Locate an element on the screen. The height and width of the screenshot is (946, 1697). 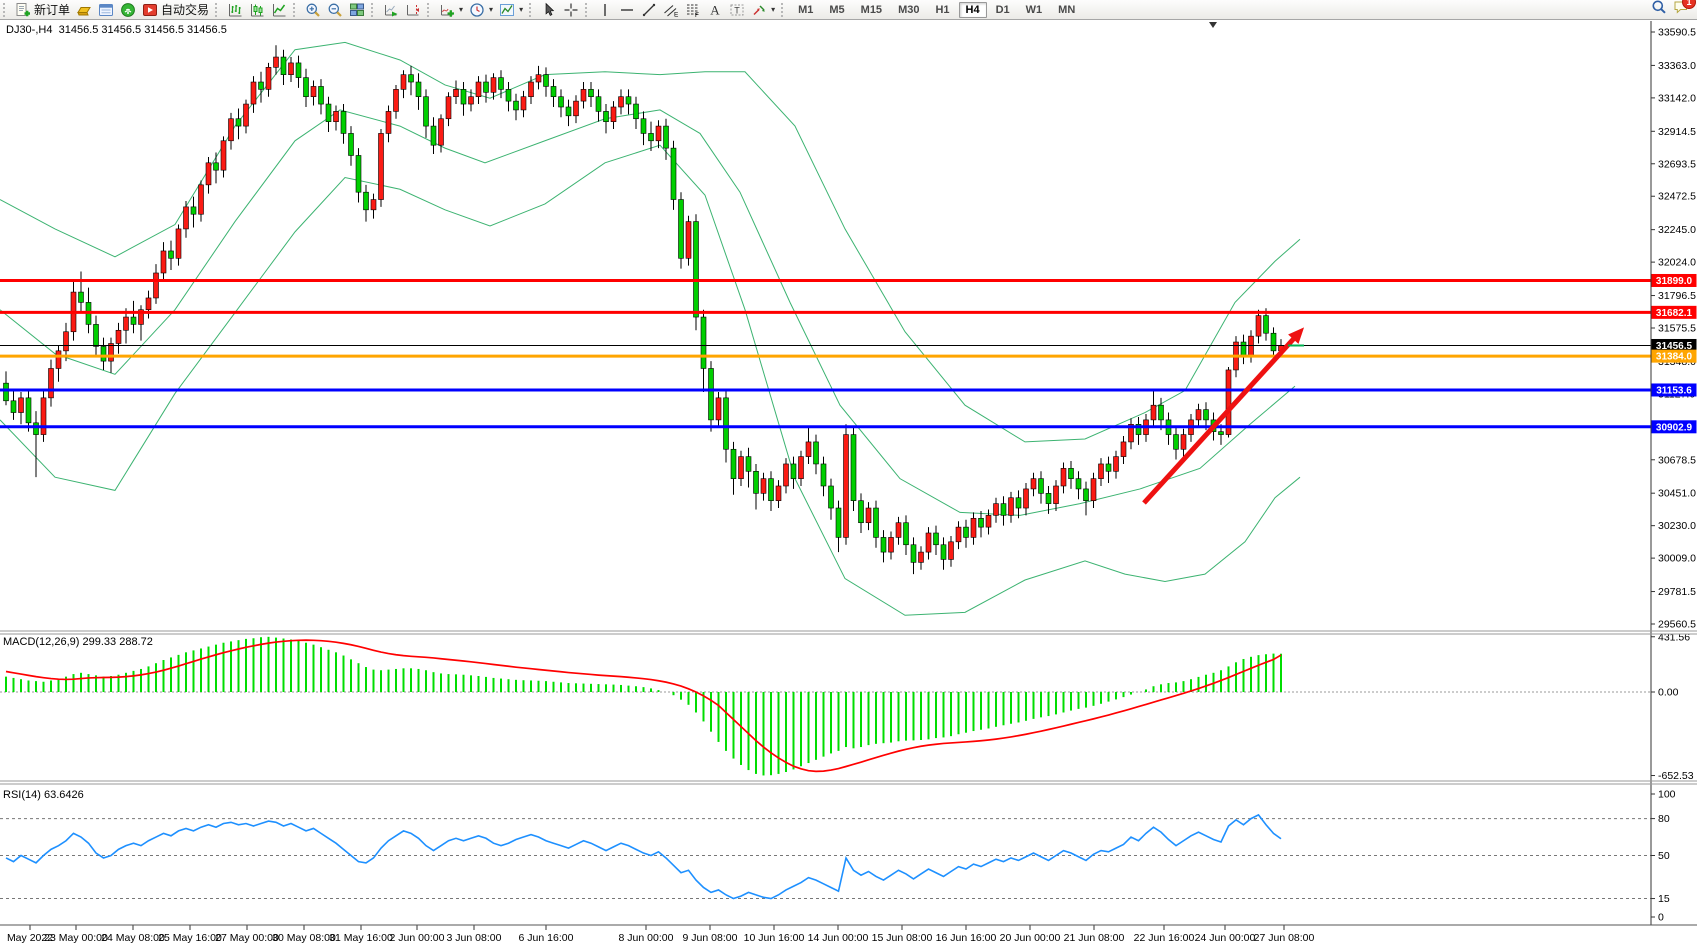
timeframe-m15-button: M15 is located at coordinates (871, 9).